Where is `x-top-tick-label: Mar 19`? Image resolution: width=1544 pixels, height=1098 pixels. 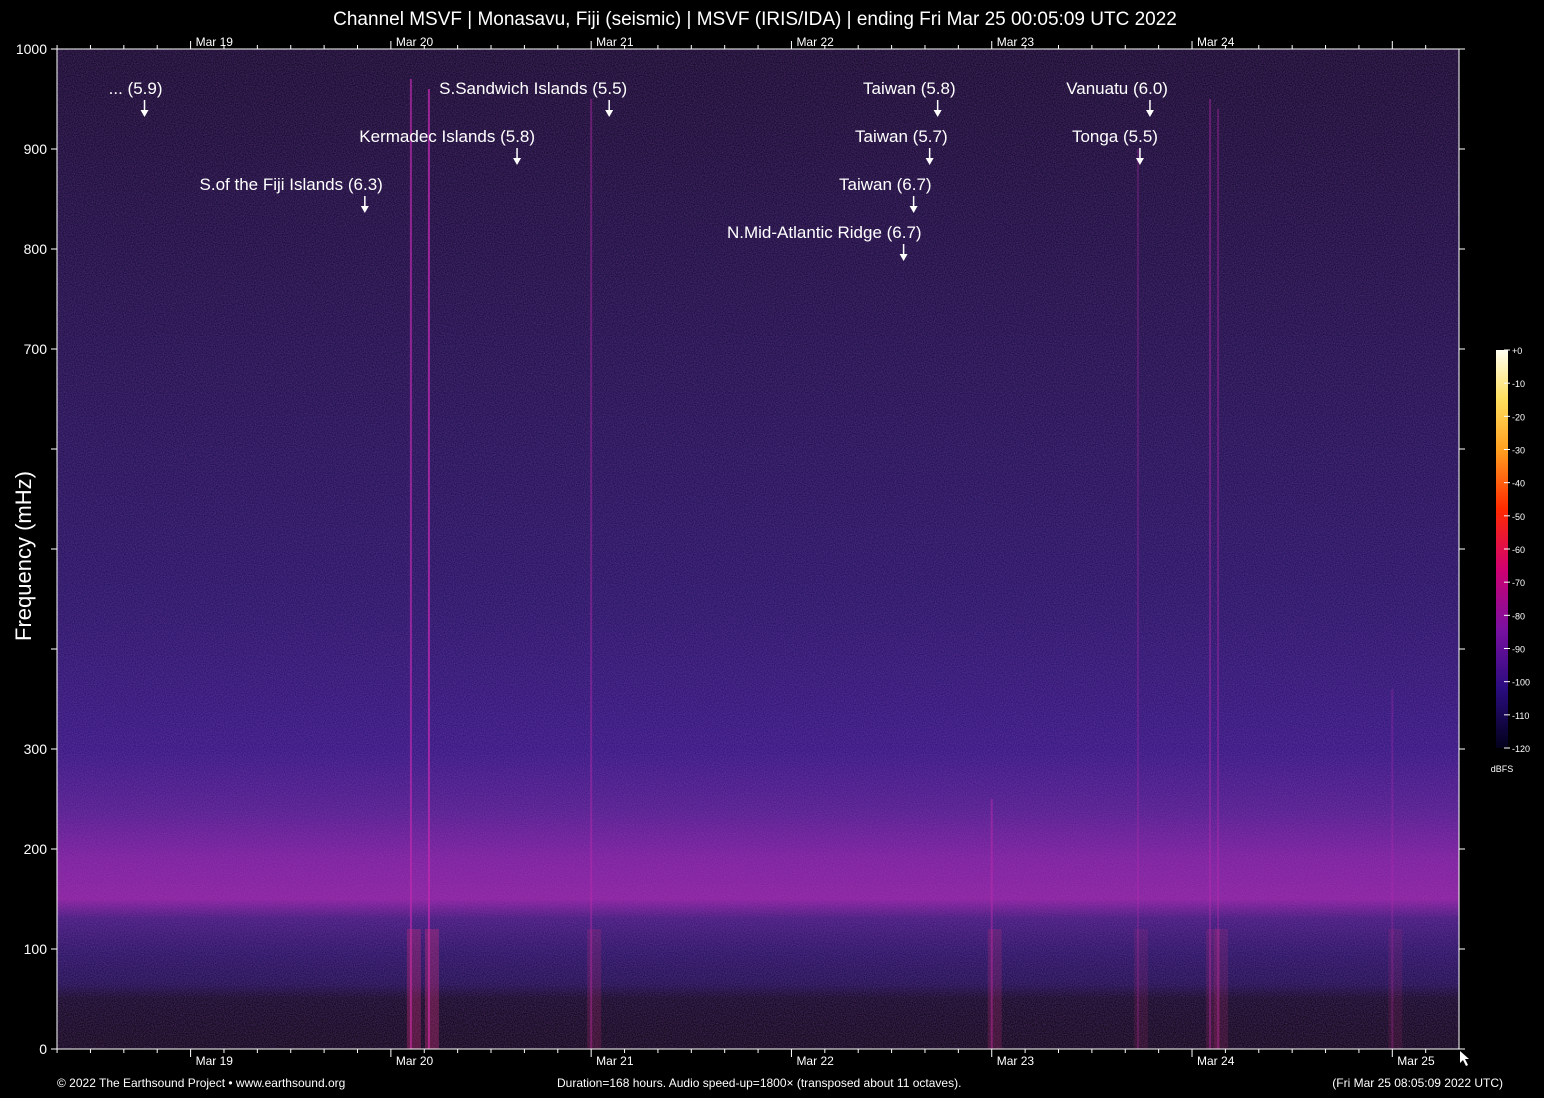 x-top-tick-label: Mar 19 is located at coordinates (215, 42).